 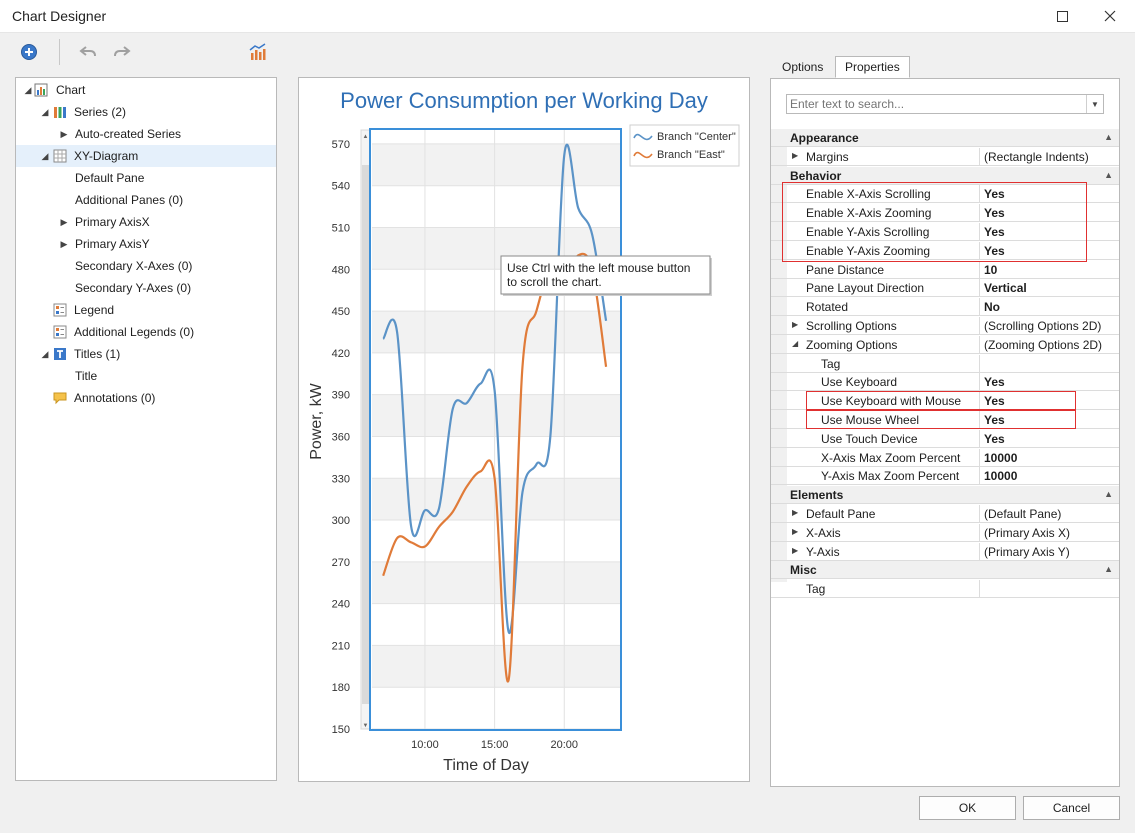 I want to click on property-value: (Scrolling Options 2D), so click(x=1043, y=326).